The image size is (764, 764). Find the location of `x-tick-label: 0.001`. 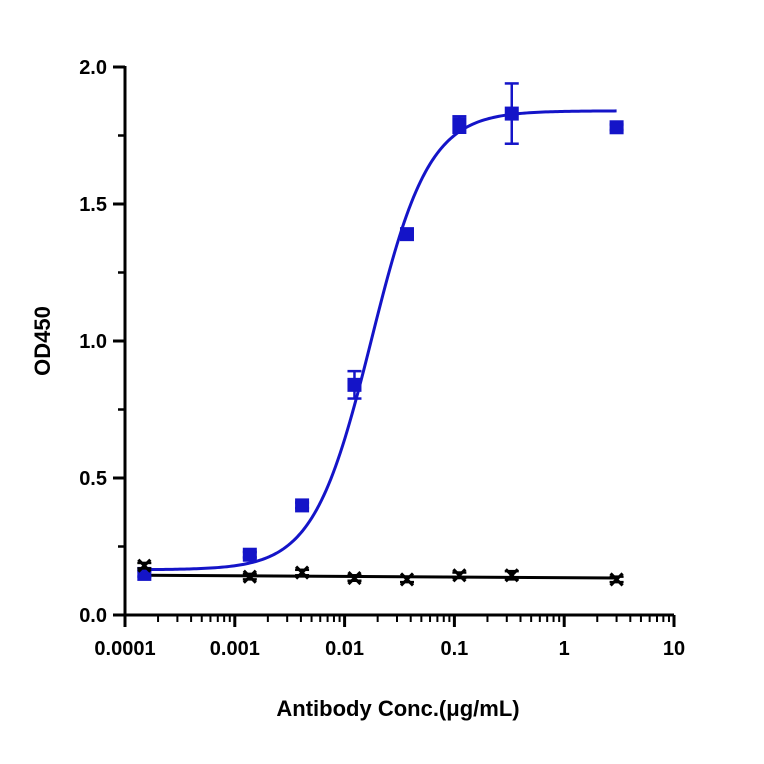

x-tick-label: 0.001 is located at coordinates (235, 649).